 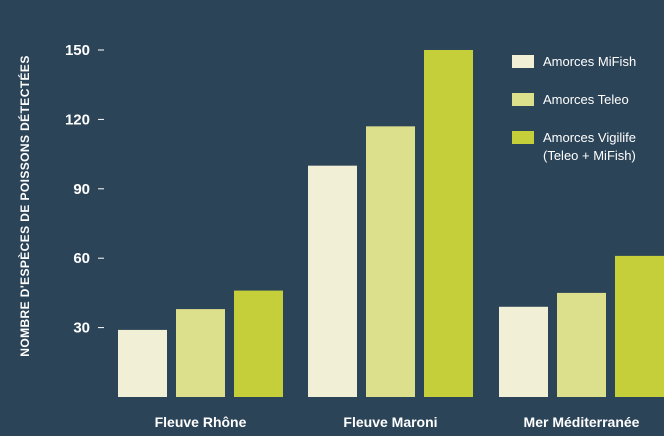 What do you see at coordinates (586, 99) in the screenshot?
I see `legend-label: Amorces Teleo` at bounding box center [586, 99].